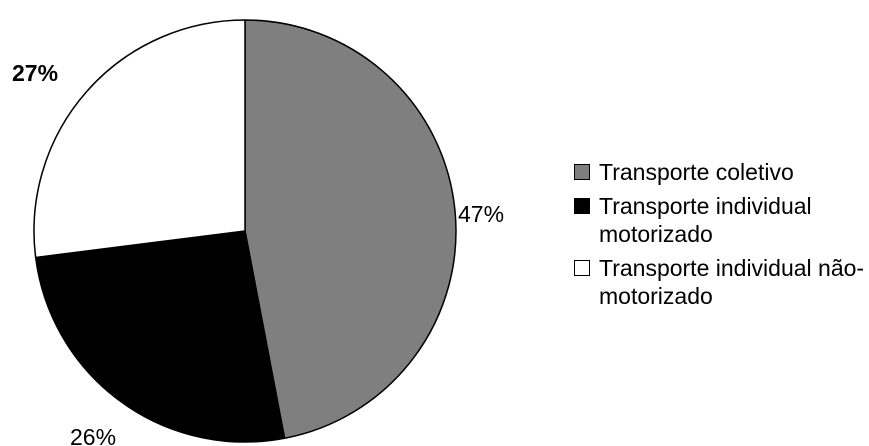  I want to click on pie-label-transporte-coletivo: 47%, so click(481, 214).